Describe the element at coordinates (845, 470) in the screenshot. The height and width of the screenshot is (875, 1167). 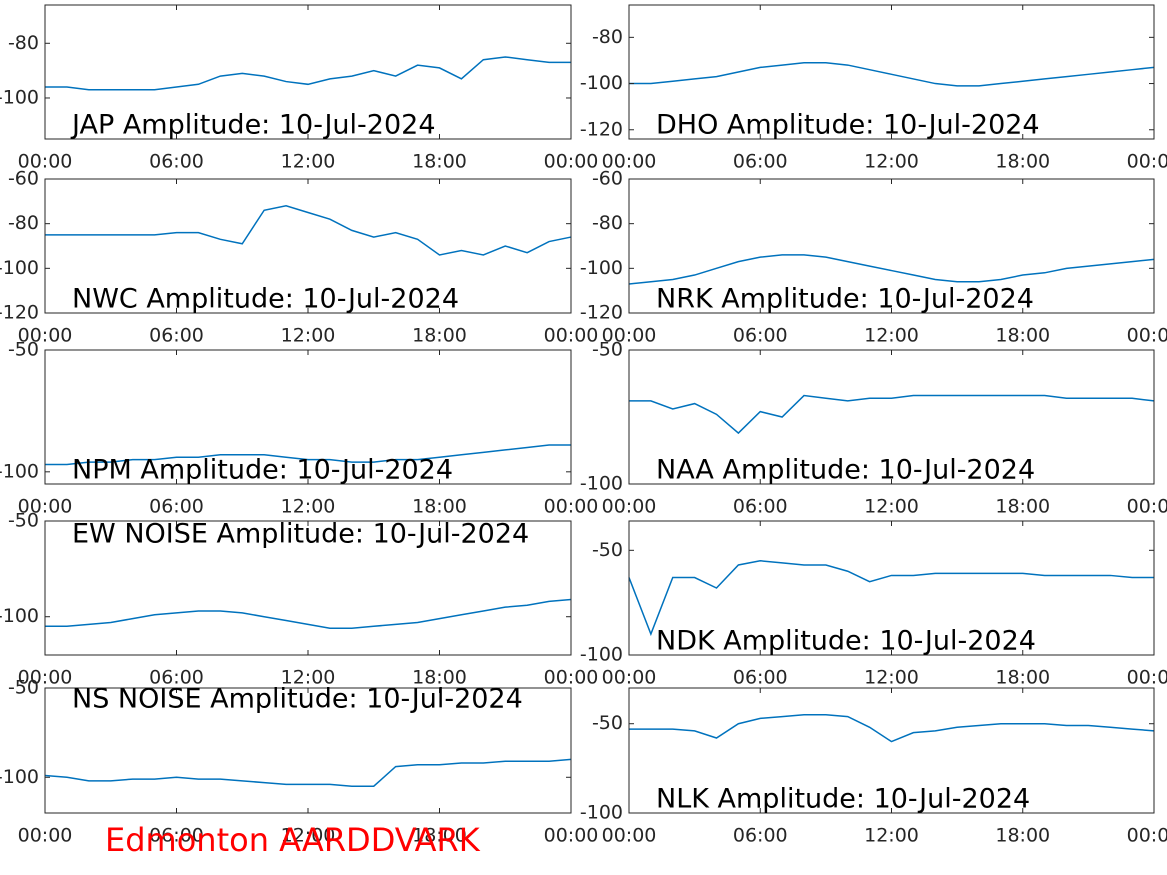
I see `chart-title: NAA Amplitude: 10-Jul-2024` at that location.